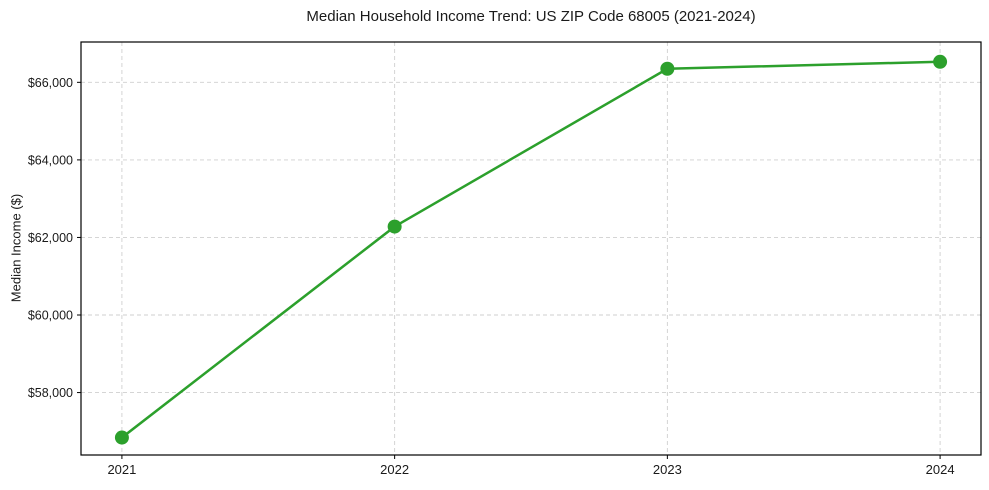 This screenshot has height=490, width=989. I want to click on y-tick-label: $64,000, so click(50, 160).